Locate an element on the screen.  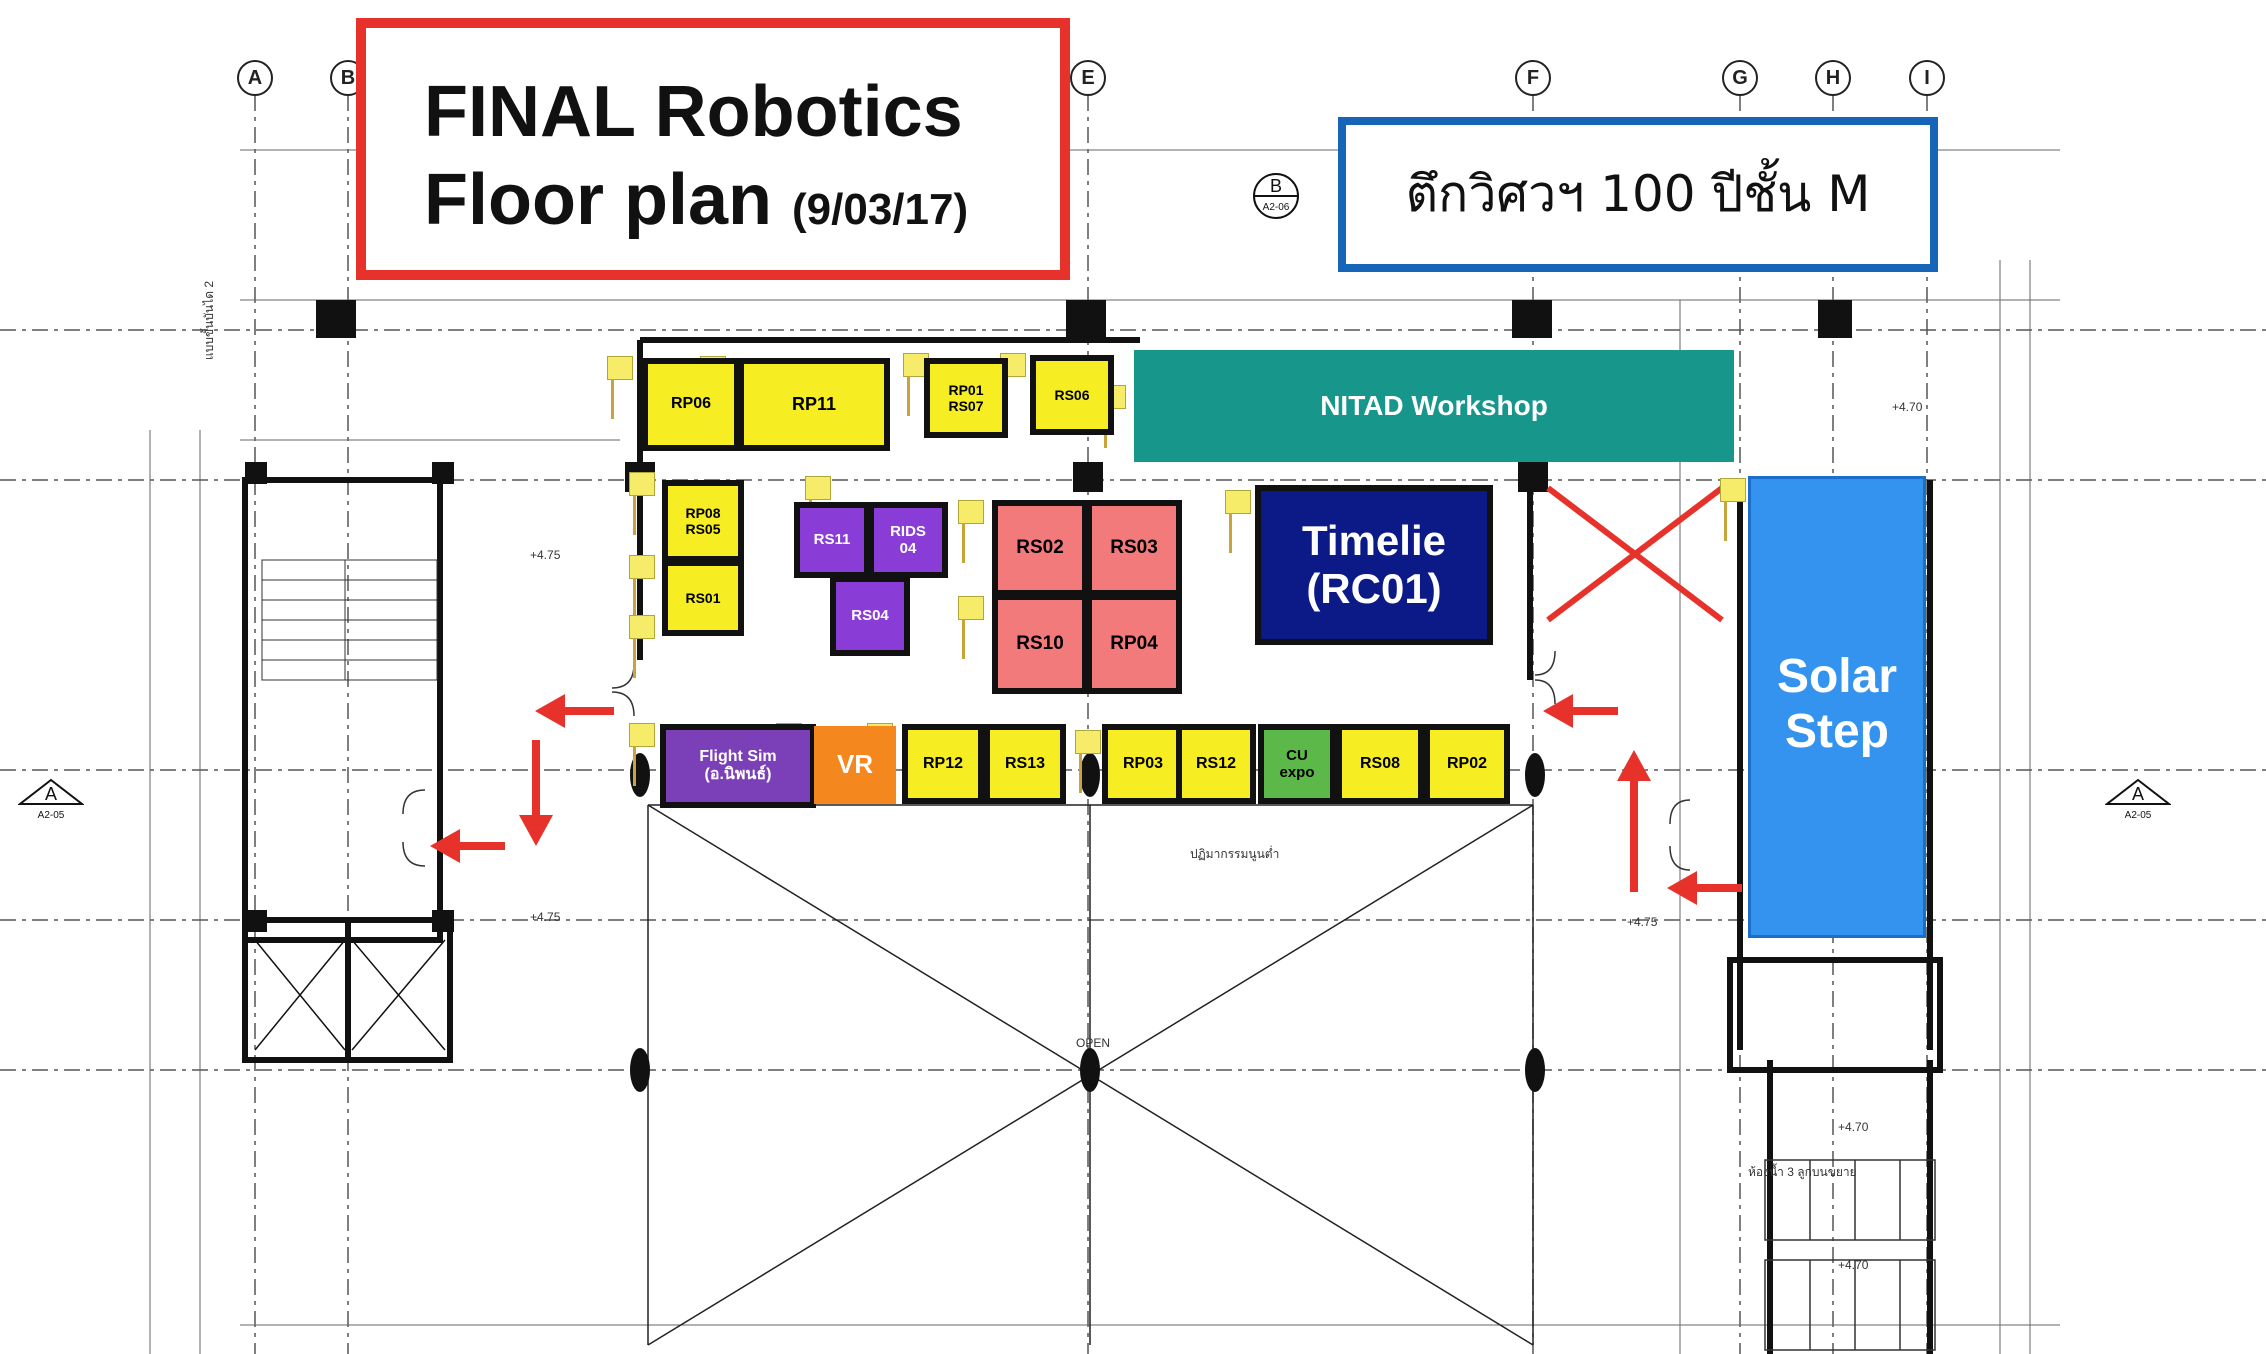
section-marker-b-letter: B is located at coordinates (1275, 186).